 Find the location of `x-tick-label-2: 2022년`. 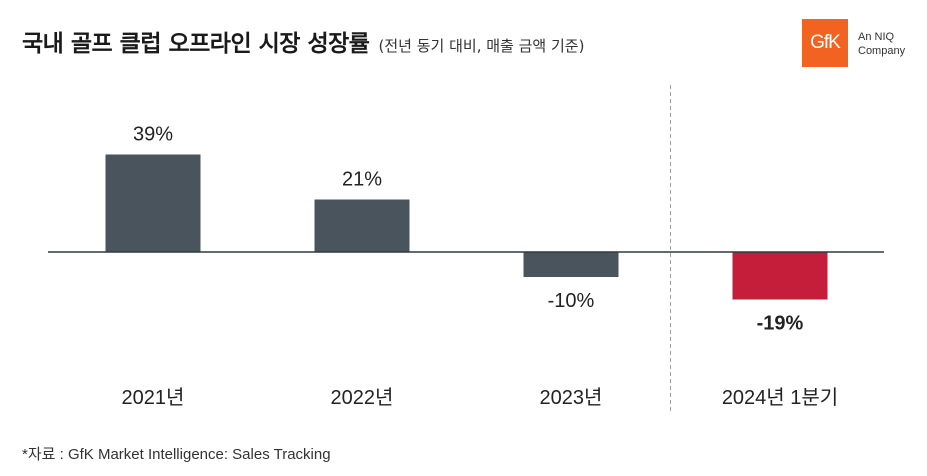

x-tick-label-2: 2022년 is located at coordinates (362, 397).